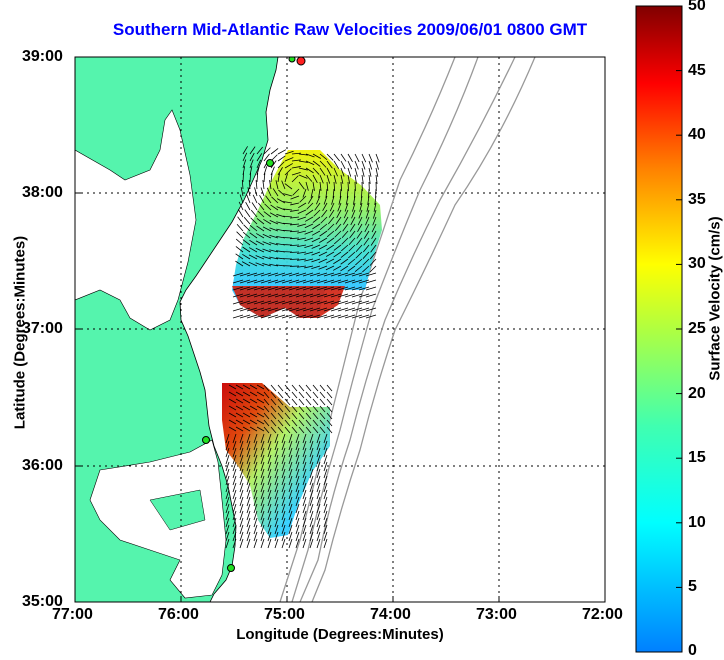 The image size is (724, 660). I want to click on colorbar-tick-label: 5, so click(692, 587).